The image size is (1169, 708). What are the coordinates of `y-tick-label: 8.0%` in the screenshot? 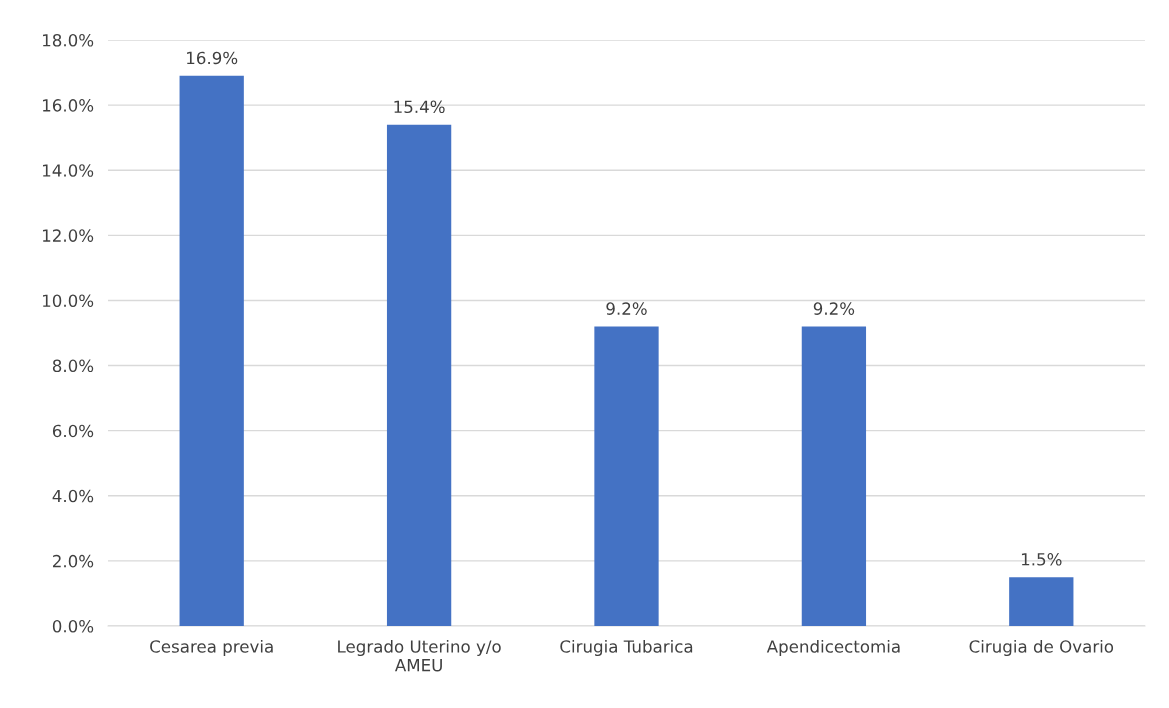 It's located at (73, 366).